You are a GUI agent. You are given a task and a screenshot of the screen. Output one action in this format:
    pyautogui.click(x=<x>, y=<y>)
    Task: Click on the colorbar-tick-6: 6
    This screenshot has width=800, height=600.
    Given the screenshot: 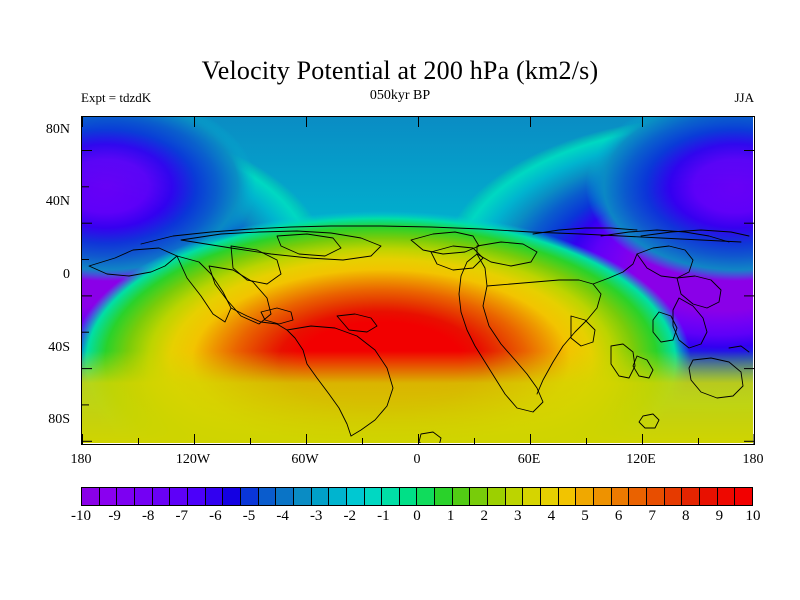 What is the action you would take?
    pyautogui.click(x=618, y=516)
    